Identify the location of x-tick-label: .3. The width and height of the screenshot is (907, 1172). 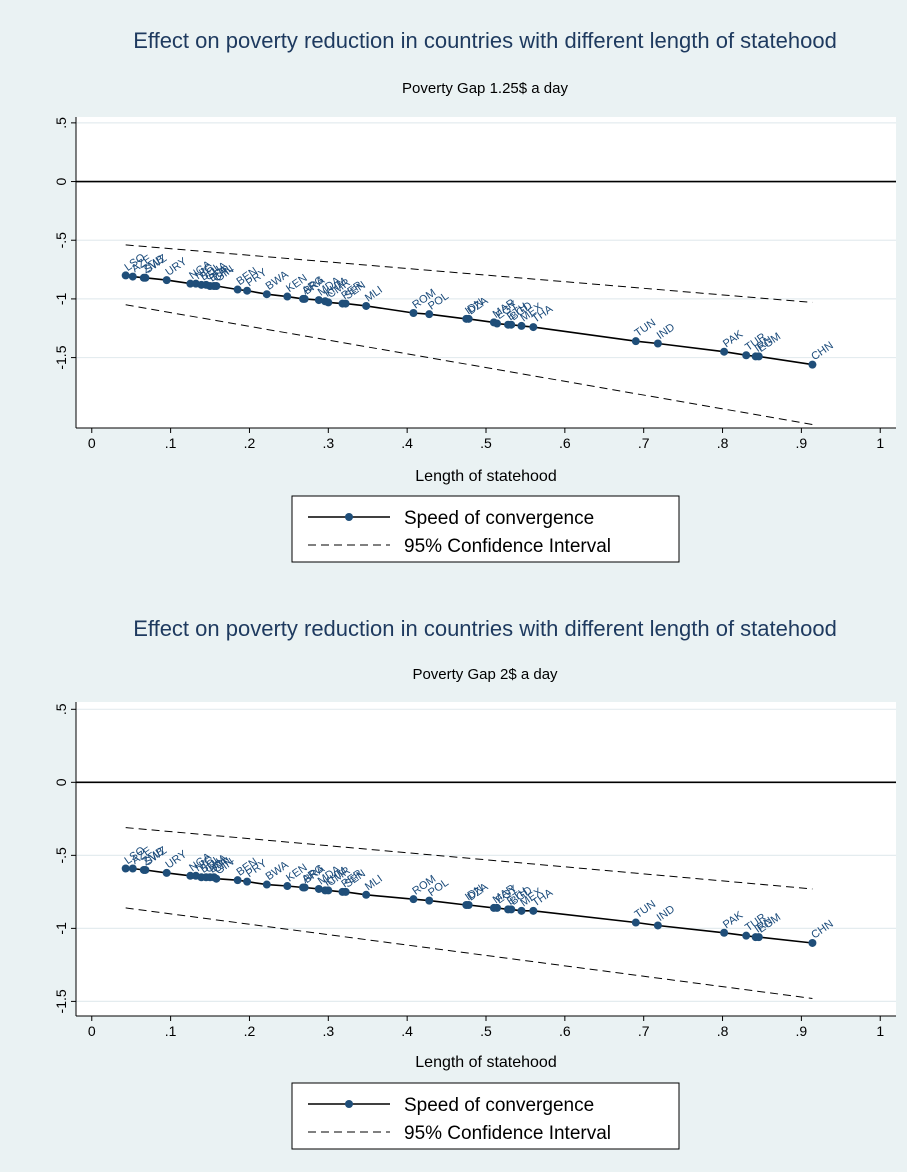
(328, 443).